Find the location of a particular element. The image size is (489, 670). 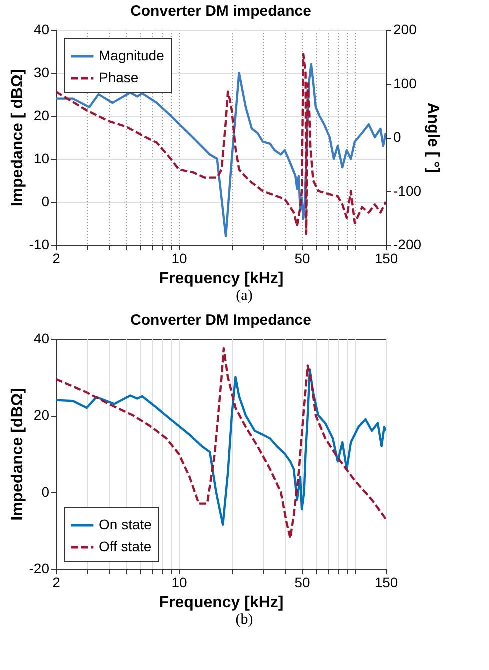

text: (a) is located at coordinates (244, 296).